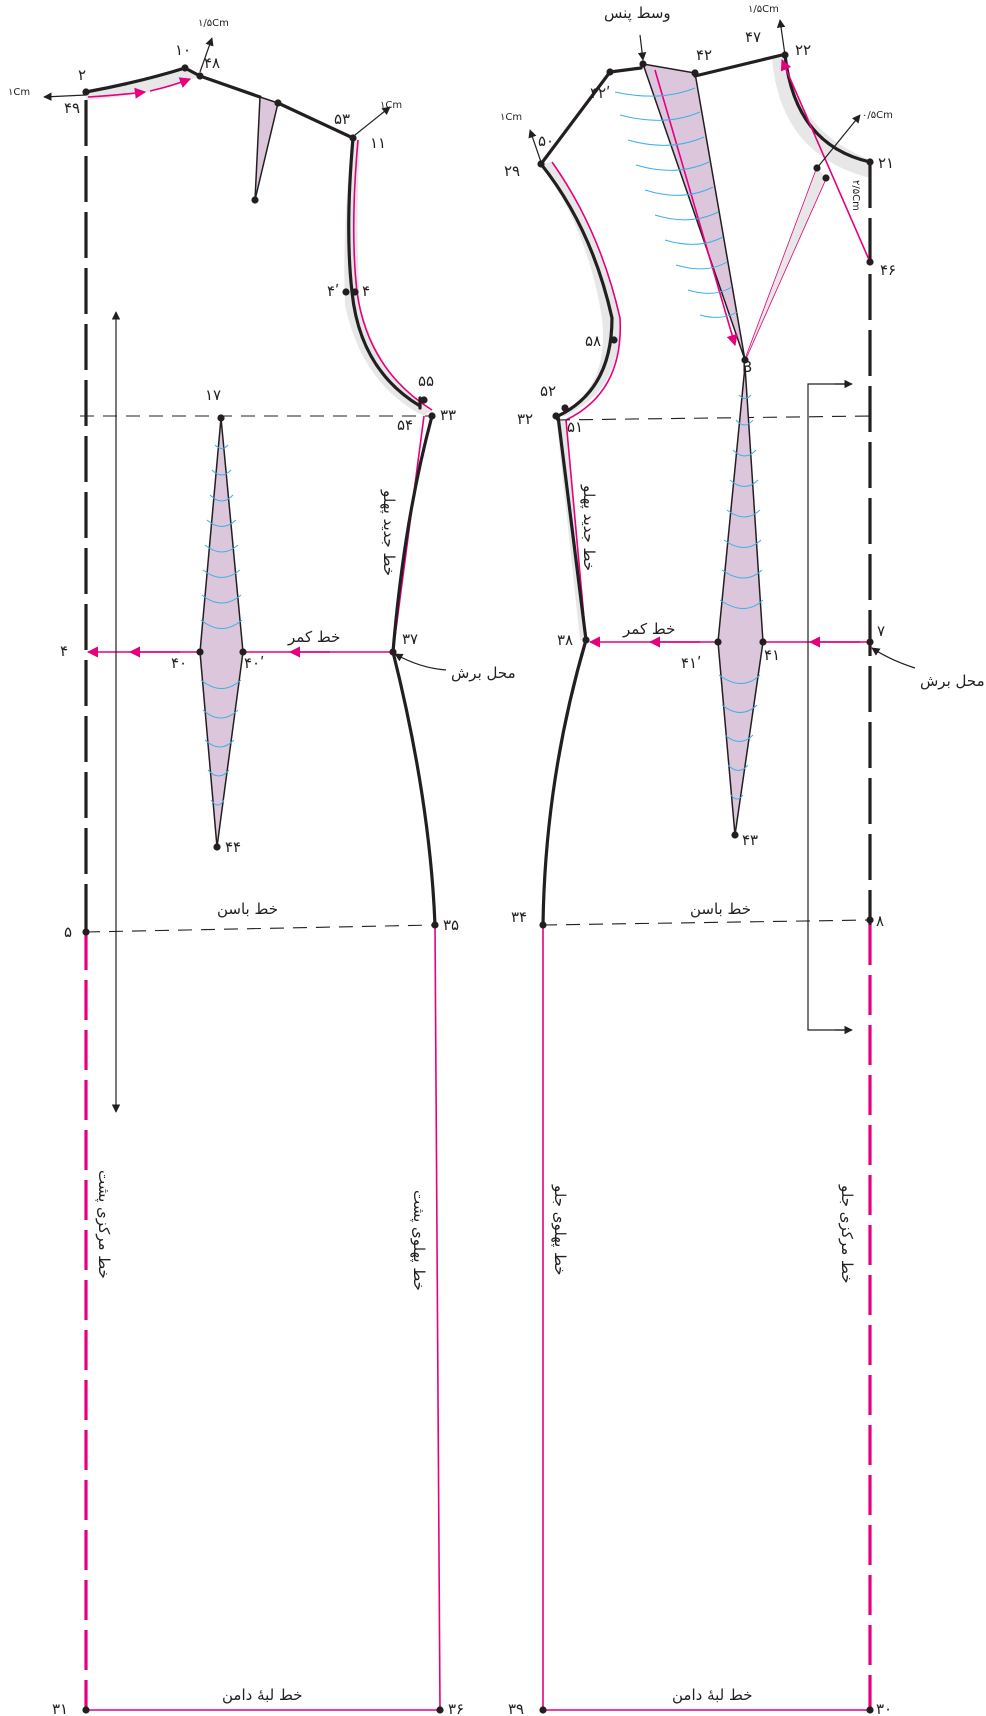  I want to click on back-neck-arrow, so click(117, 93).